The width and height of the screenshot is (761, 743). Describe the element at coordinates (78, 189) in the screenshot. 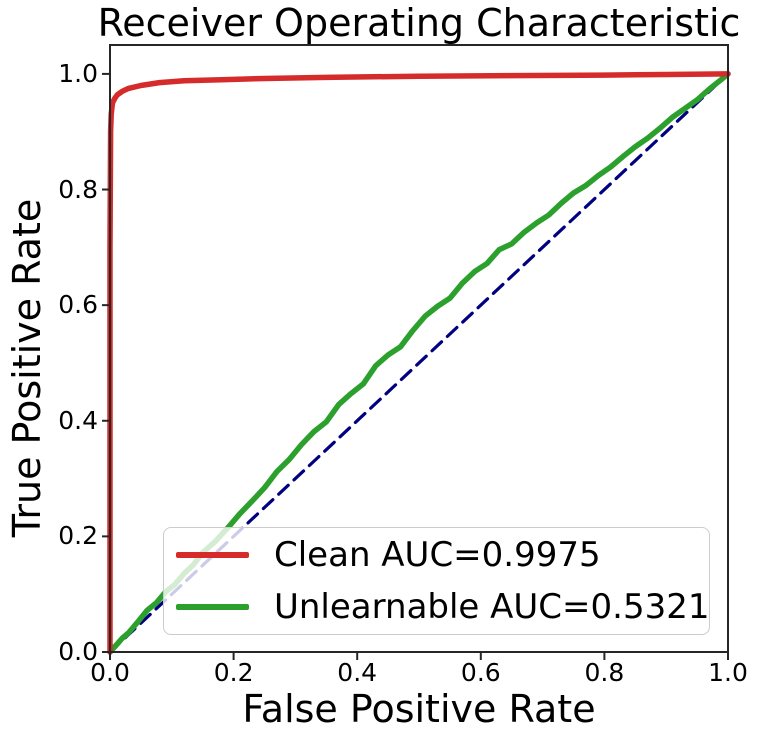

I see `y-tick-label-0.8: 0.8` at that location.